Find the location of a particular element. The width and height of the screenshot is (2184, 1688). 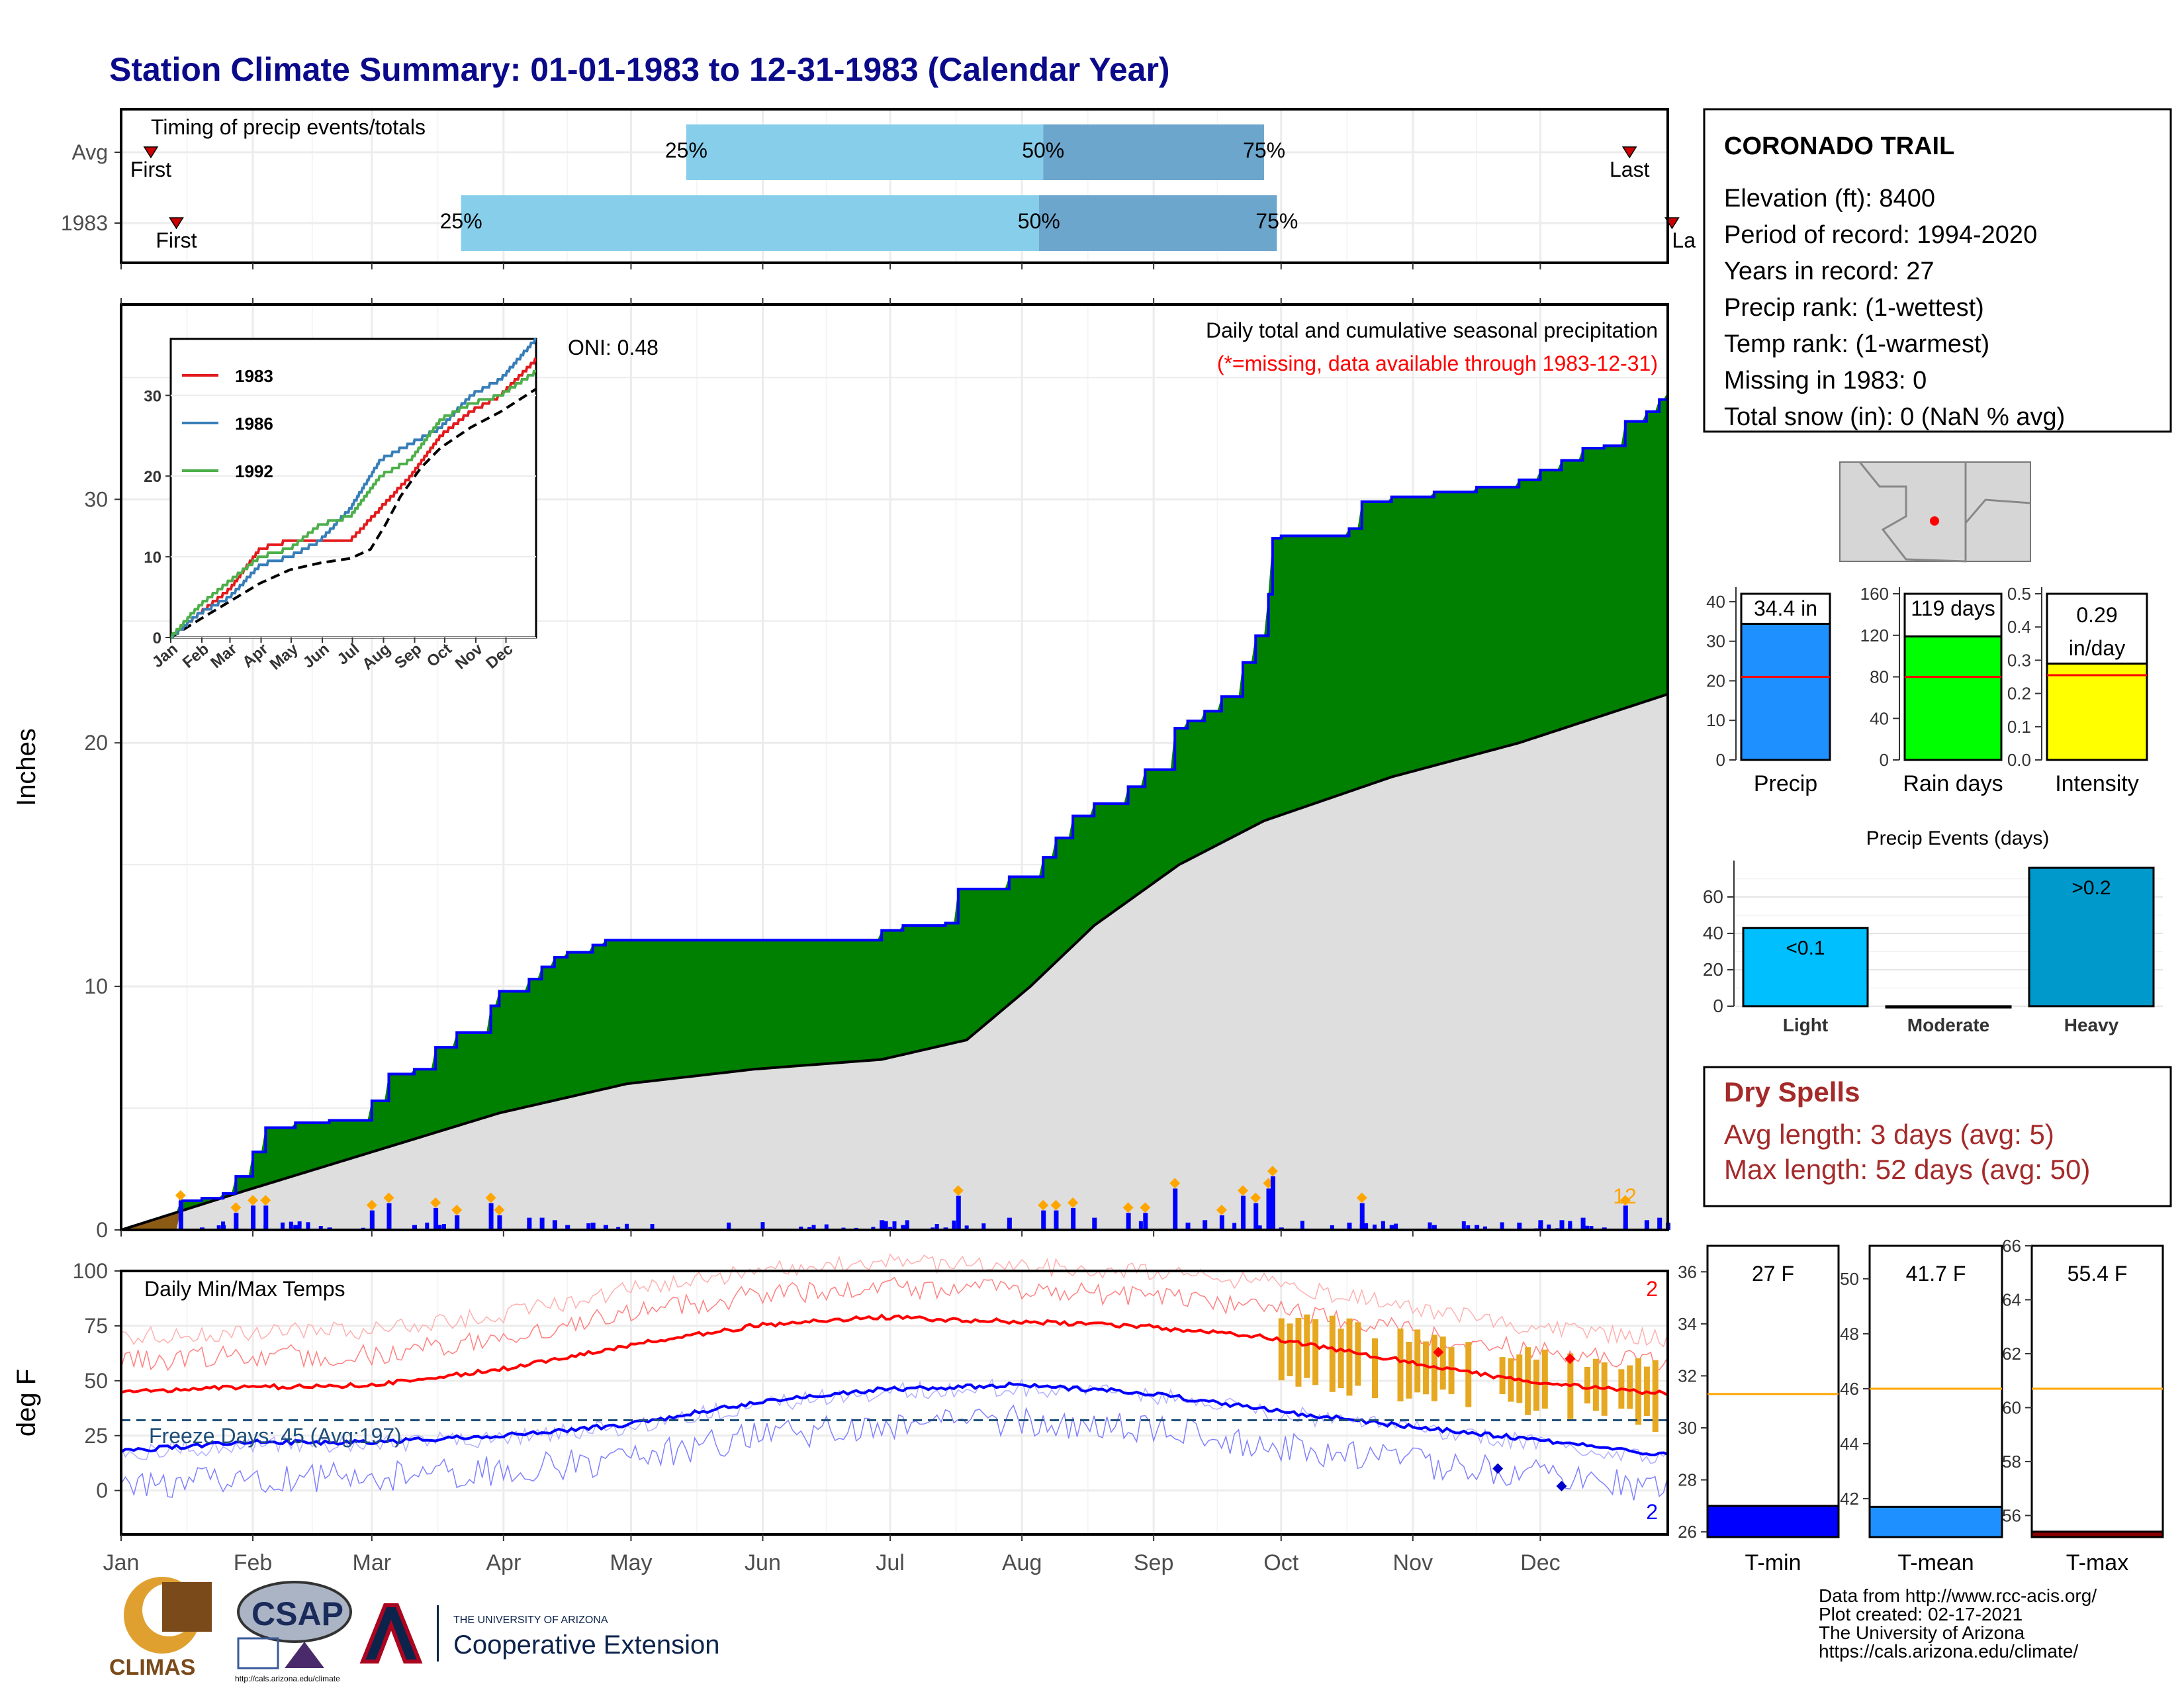

inset-series-line is located at coordinates (353, 504).